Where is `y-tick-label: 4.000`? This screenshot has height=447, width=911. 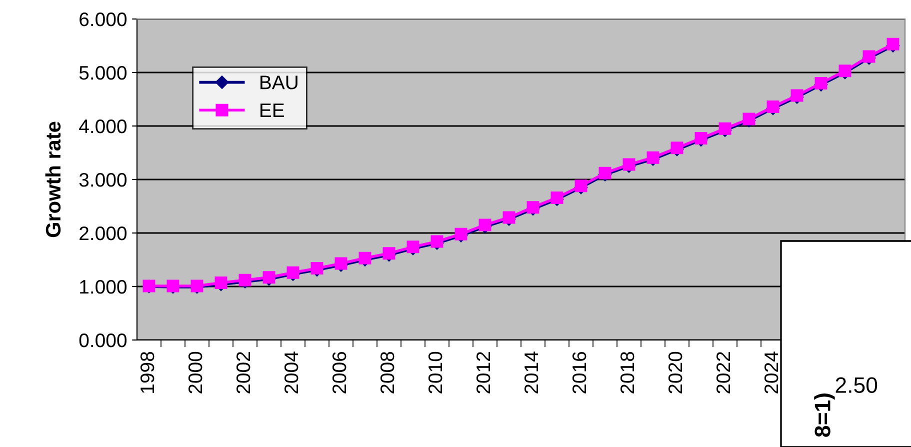 y-tick-label: 4.000 is located at coordinates (103, 126).